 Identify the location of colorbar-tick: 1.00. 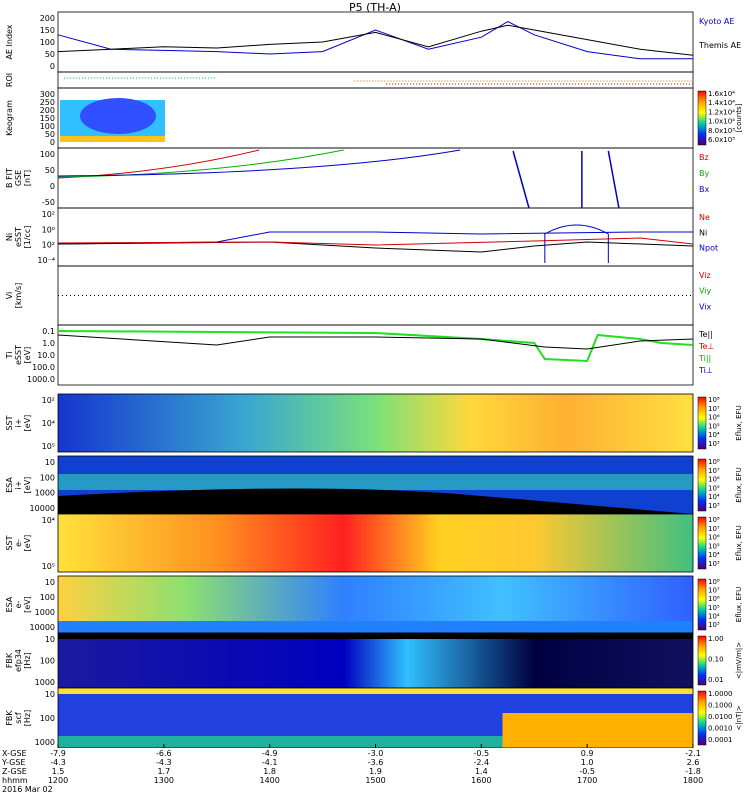
(716, 639).